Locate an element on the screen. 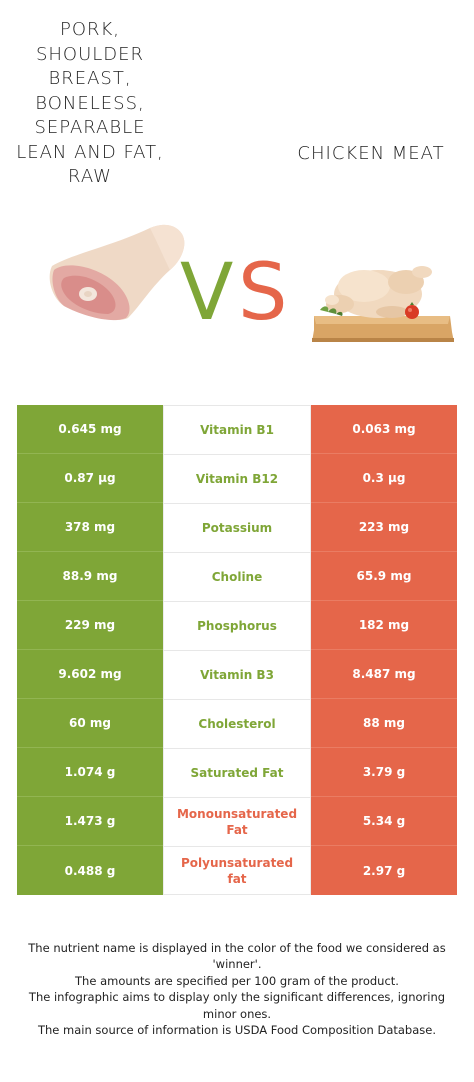  left-value: 0.645 mg is located at coordinates (90, 429).